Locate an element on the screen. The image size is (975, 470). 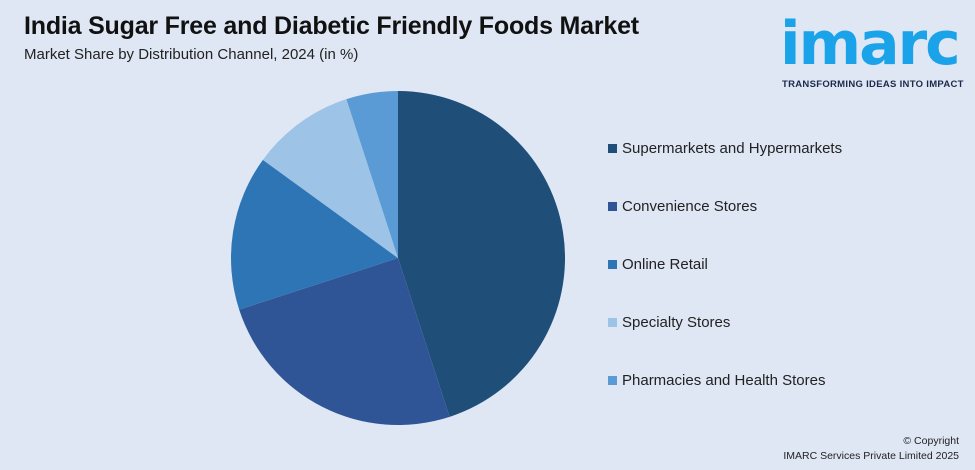
legend-label: Convenience Stores is located at coordinates (690, 206).